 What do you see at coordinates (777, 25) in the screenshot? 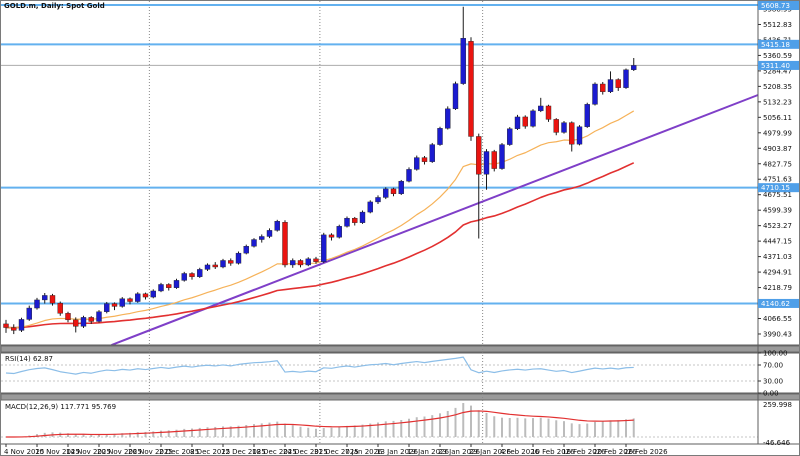
I see `price-axis-label: 5512.83` at bounding box center [777, 25].